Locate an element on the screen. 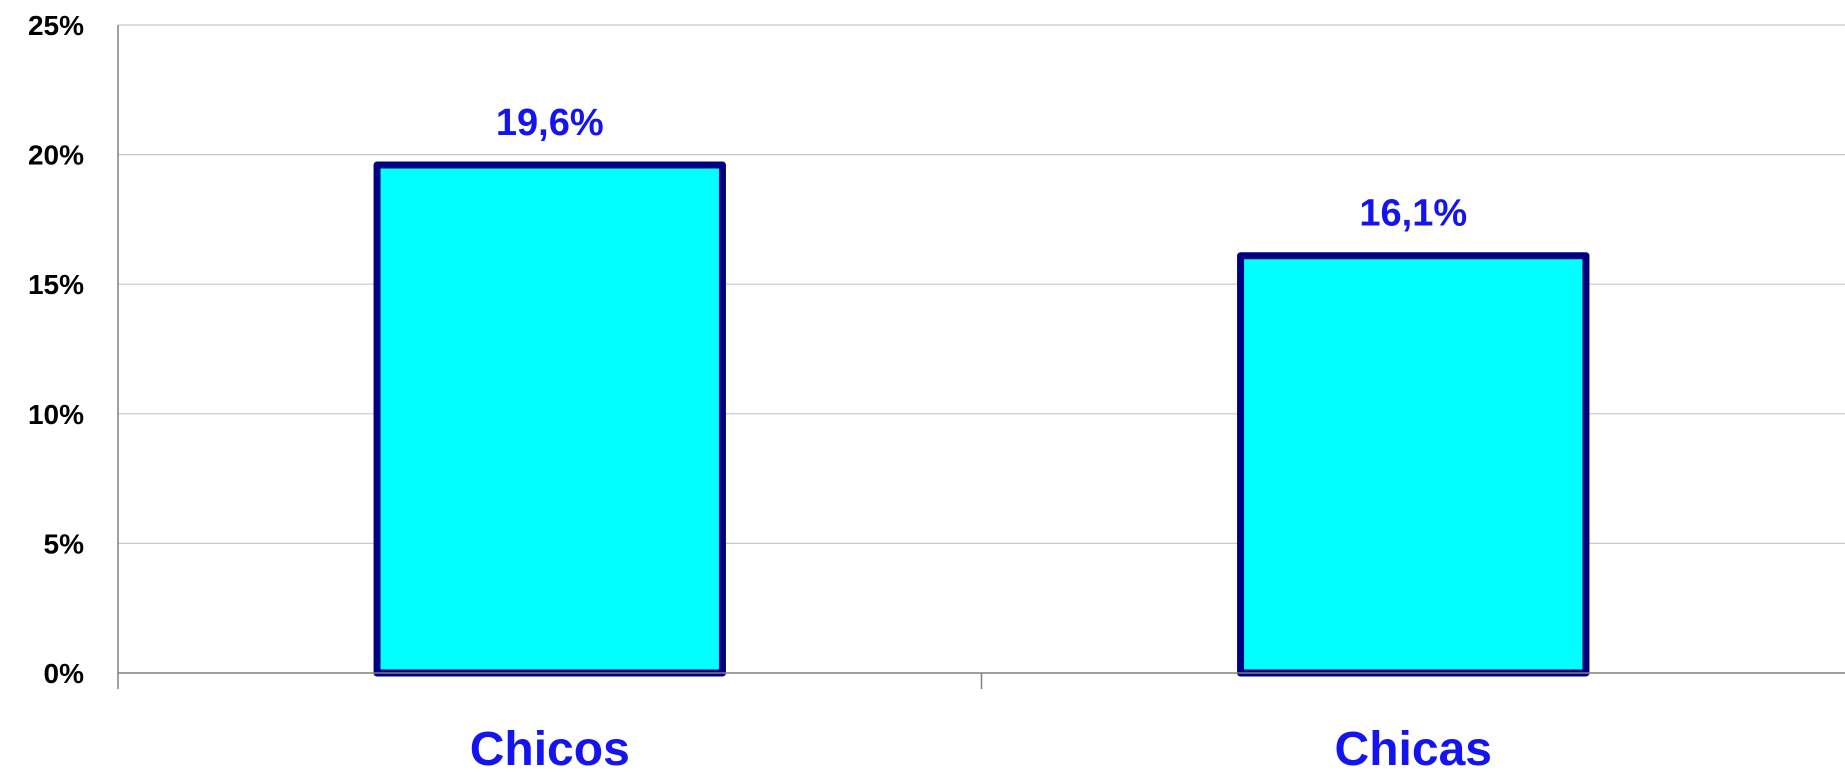  y-tick-label: 0% is located at coordinates (64, 673).